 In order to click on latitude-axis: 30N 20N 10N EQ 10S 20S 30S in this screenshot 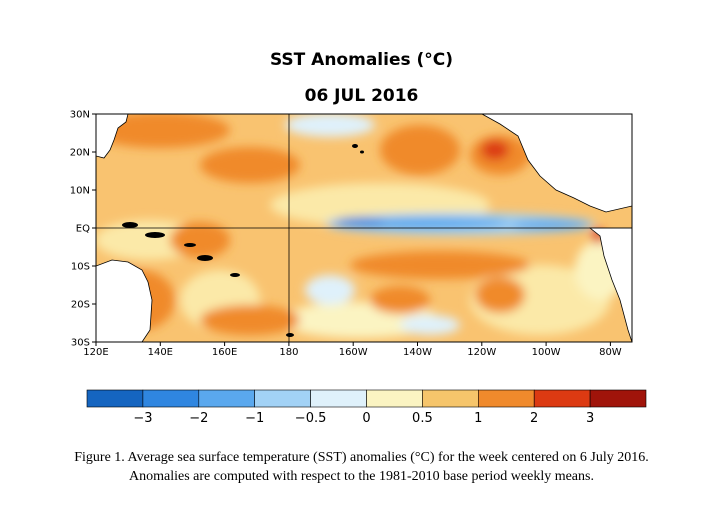, I will do `click(83, 229)`.